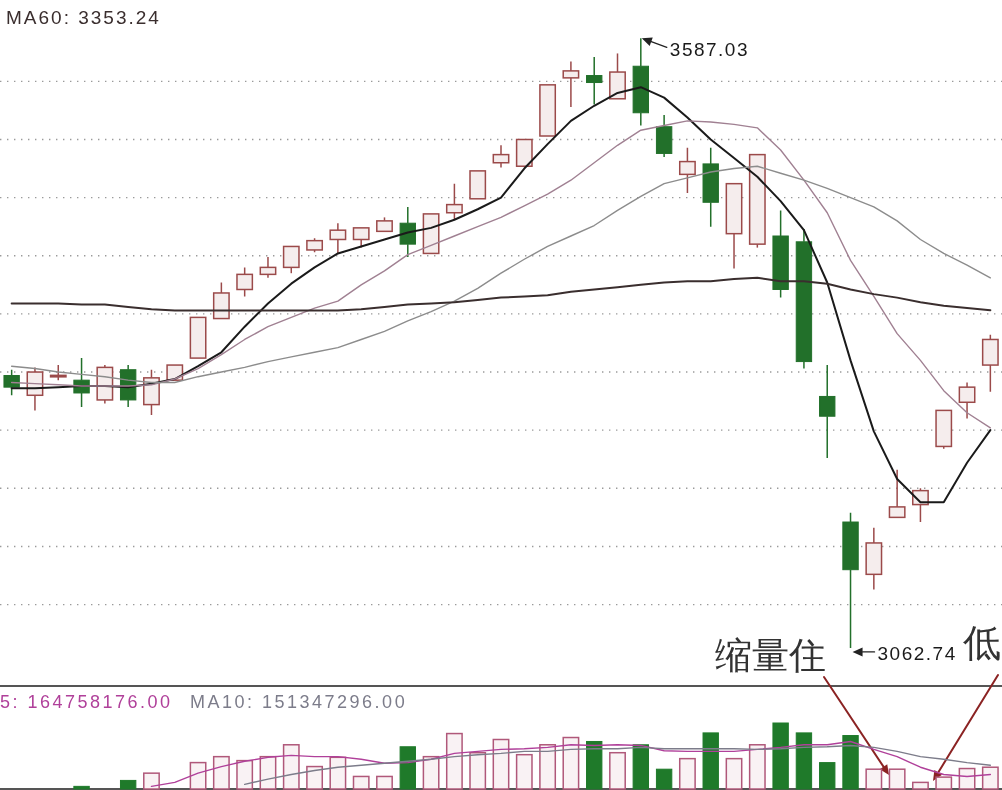  What do you see at coordinates (982, 643) in the screenshot?
I see `annotation: 低` at bounding box center [982, 643].